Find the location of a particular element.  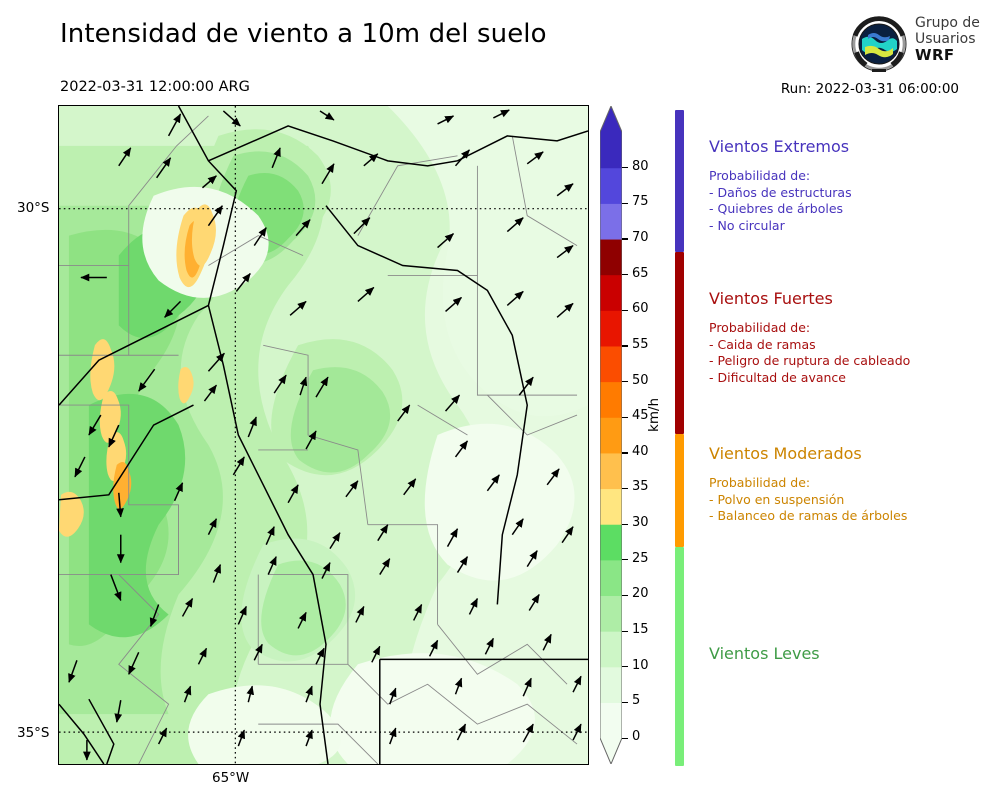

logo-line-3: WRF is located at coordinates (935, 55).